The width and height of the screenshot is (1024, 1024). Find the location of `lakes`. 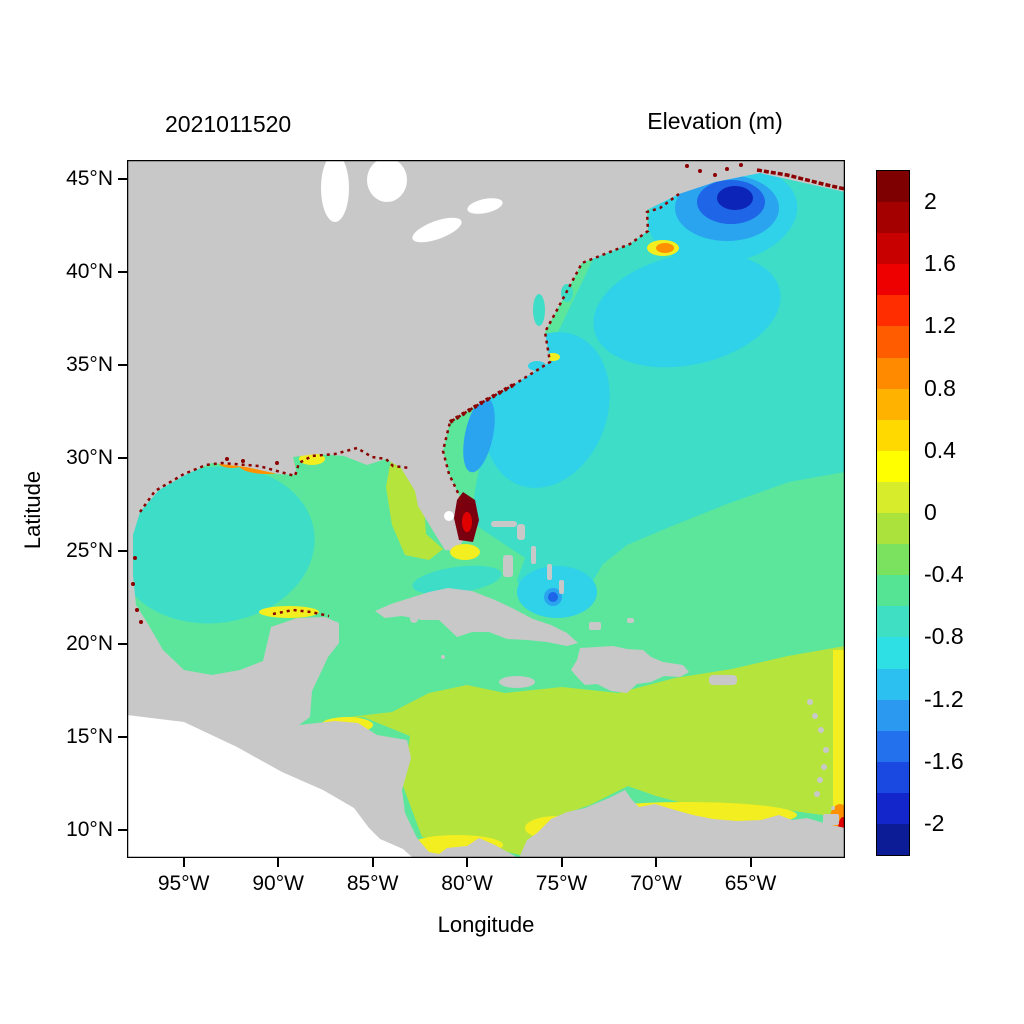

lakes is located at coordinates (412, 337).